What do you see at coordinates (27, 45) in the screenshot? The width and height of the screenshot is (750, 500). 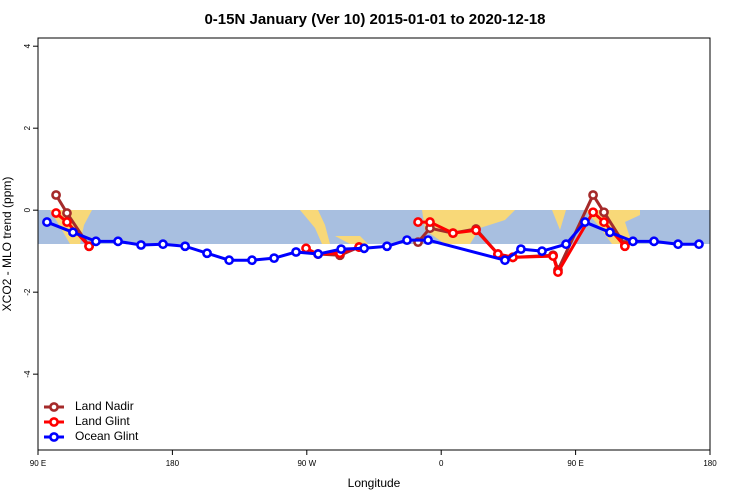 I see `y-tick-label: 4` at bounding box center [27, 45].